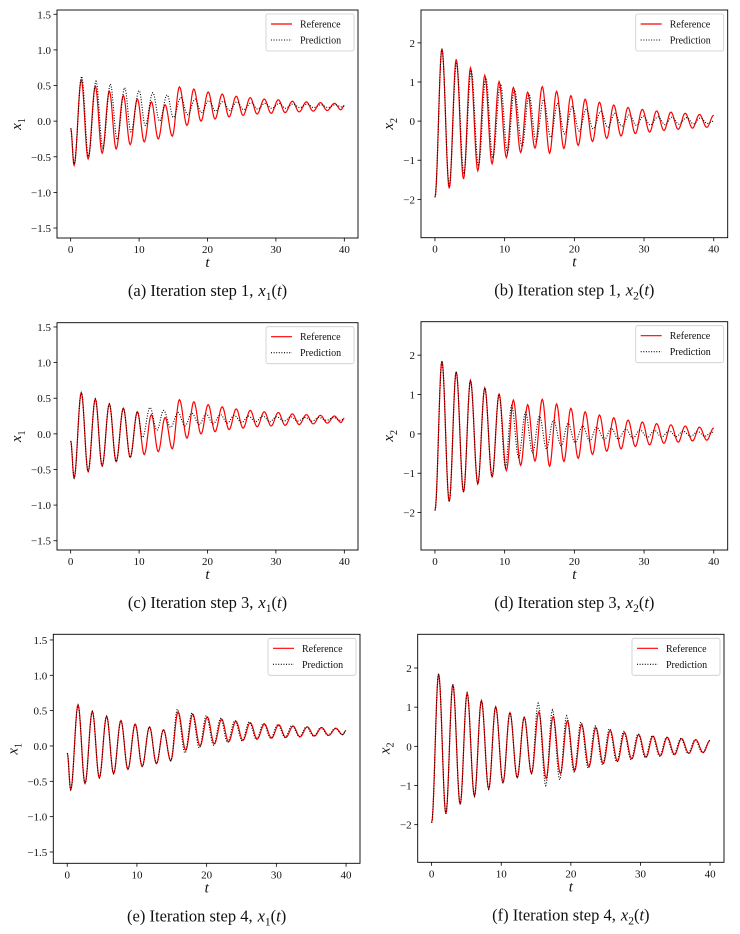  What do you see at coordinates (636, 609) in the screenshot?
I see `caption-sub: 2` at bounding box center [636, 609].